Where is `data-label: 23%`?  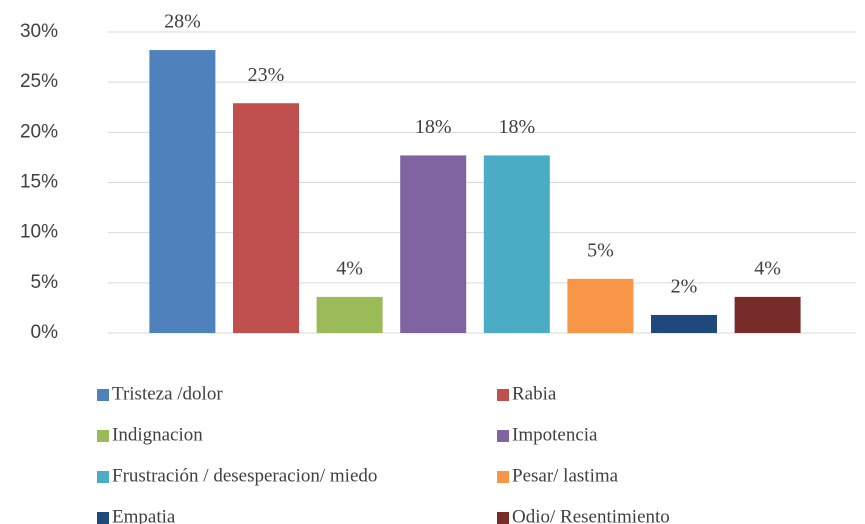 data-label: 23% is located at coordinates (266, 75).